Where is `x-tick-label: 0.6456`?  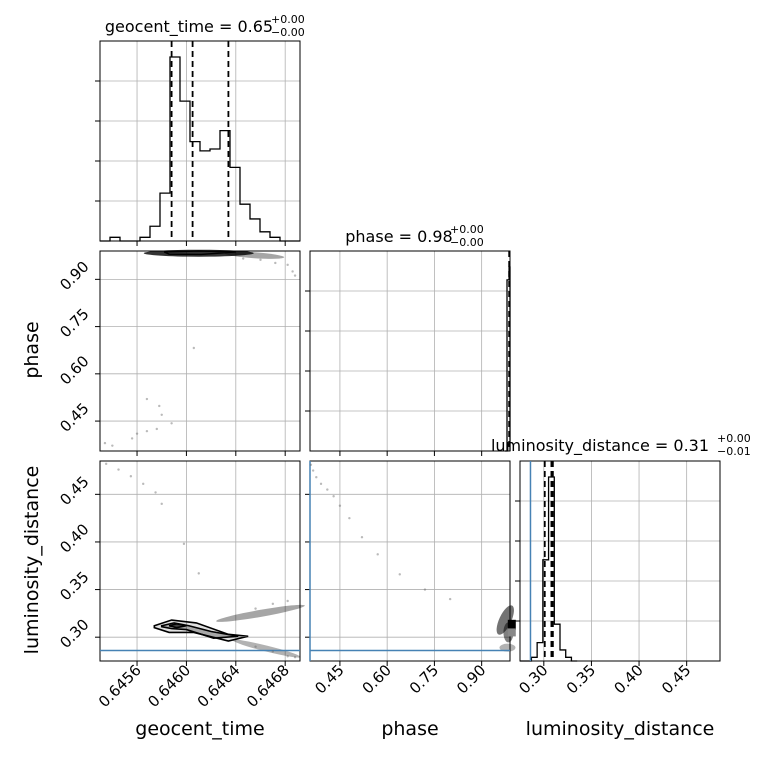 x-tick-label: 0.6456 is located at coordinates (120, 686).